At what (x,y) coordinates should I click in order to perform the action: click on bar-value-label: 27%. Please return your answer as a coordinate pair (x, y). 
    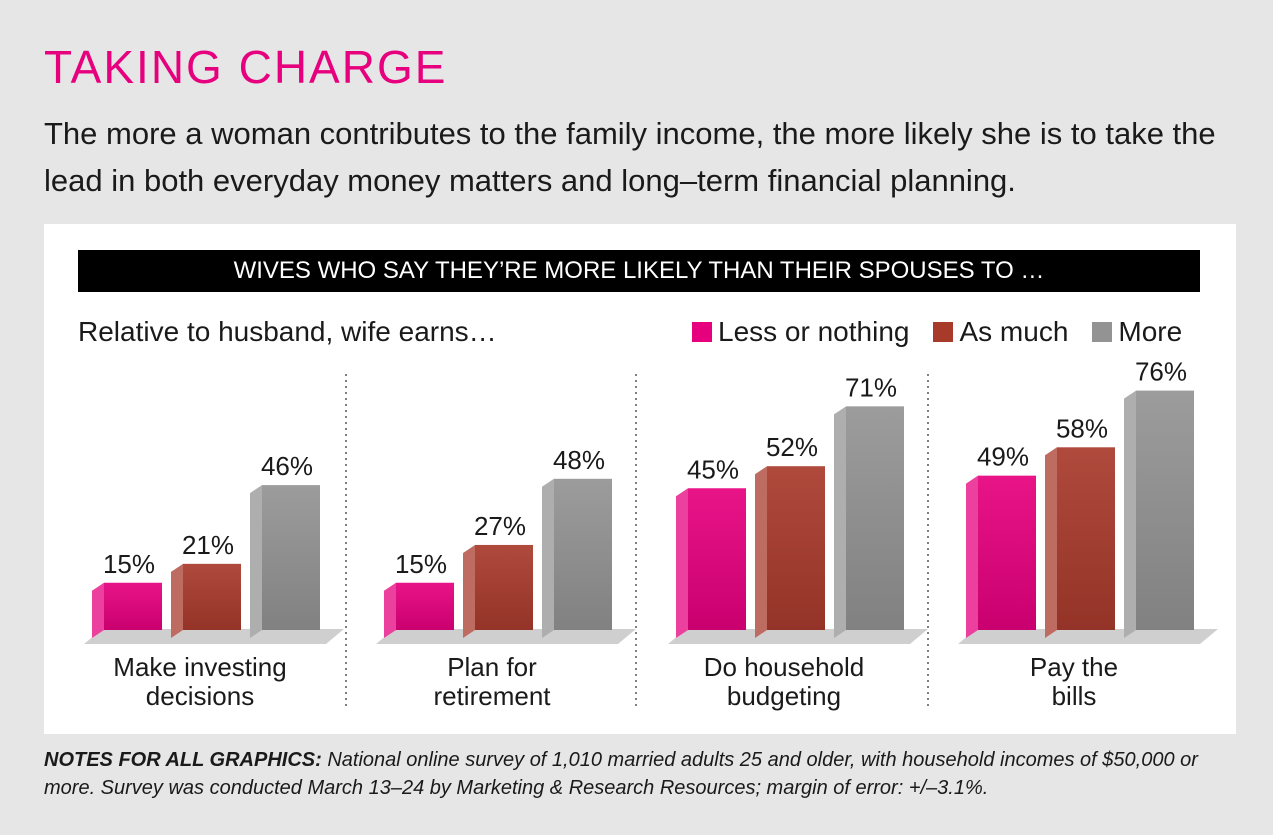
    Looking at the image, I should click on (500, 526).